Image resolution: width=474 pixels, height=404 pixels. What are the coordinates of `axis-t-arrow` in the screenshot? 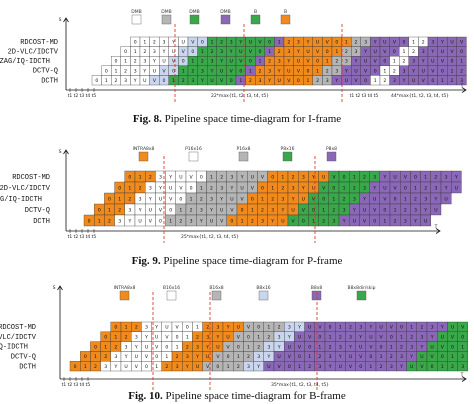 It's located at (438, 231).